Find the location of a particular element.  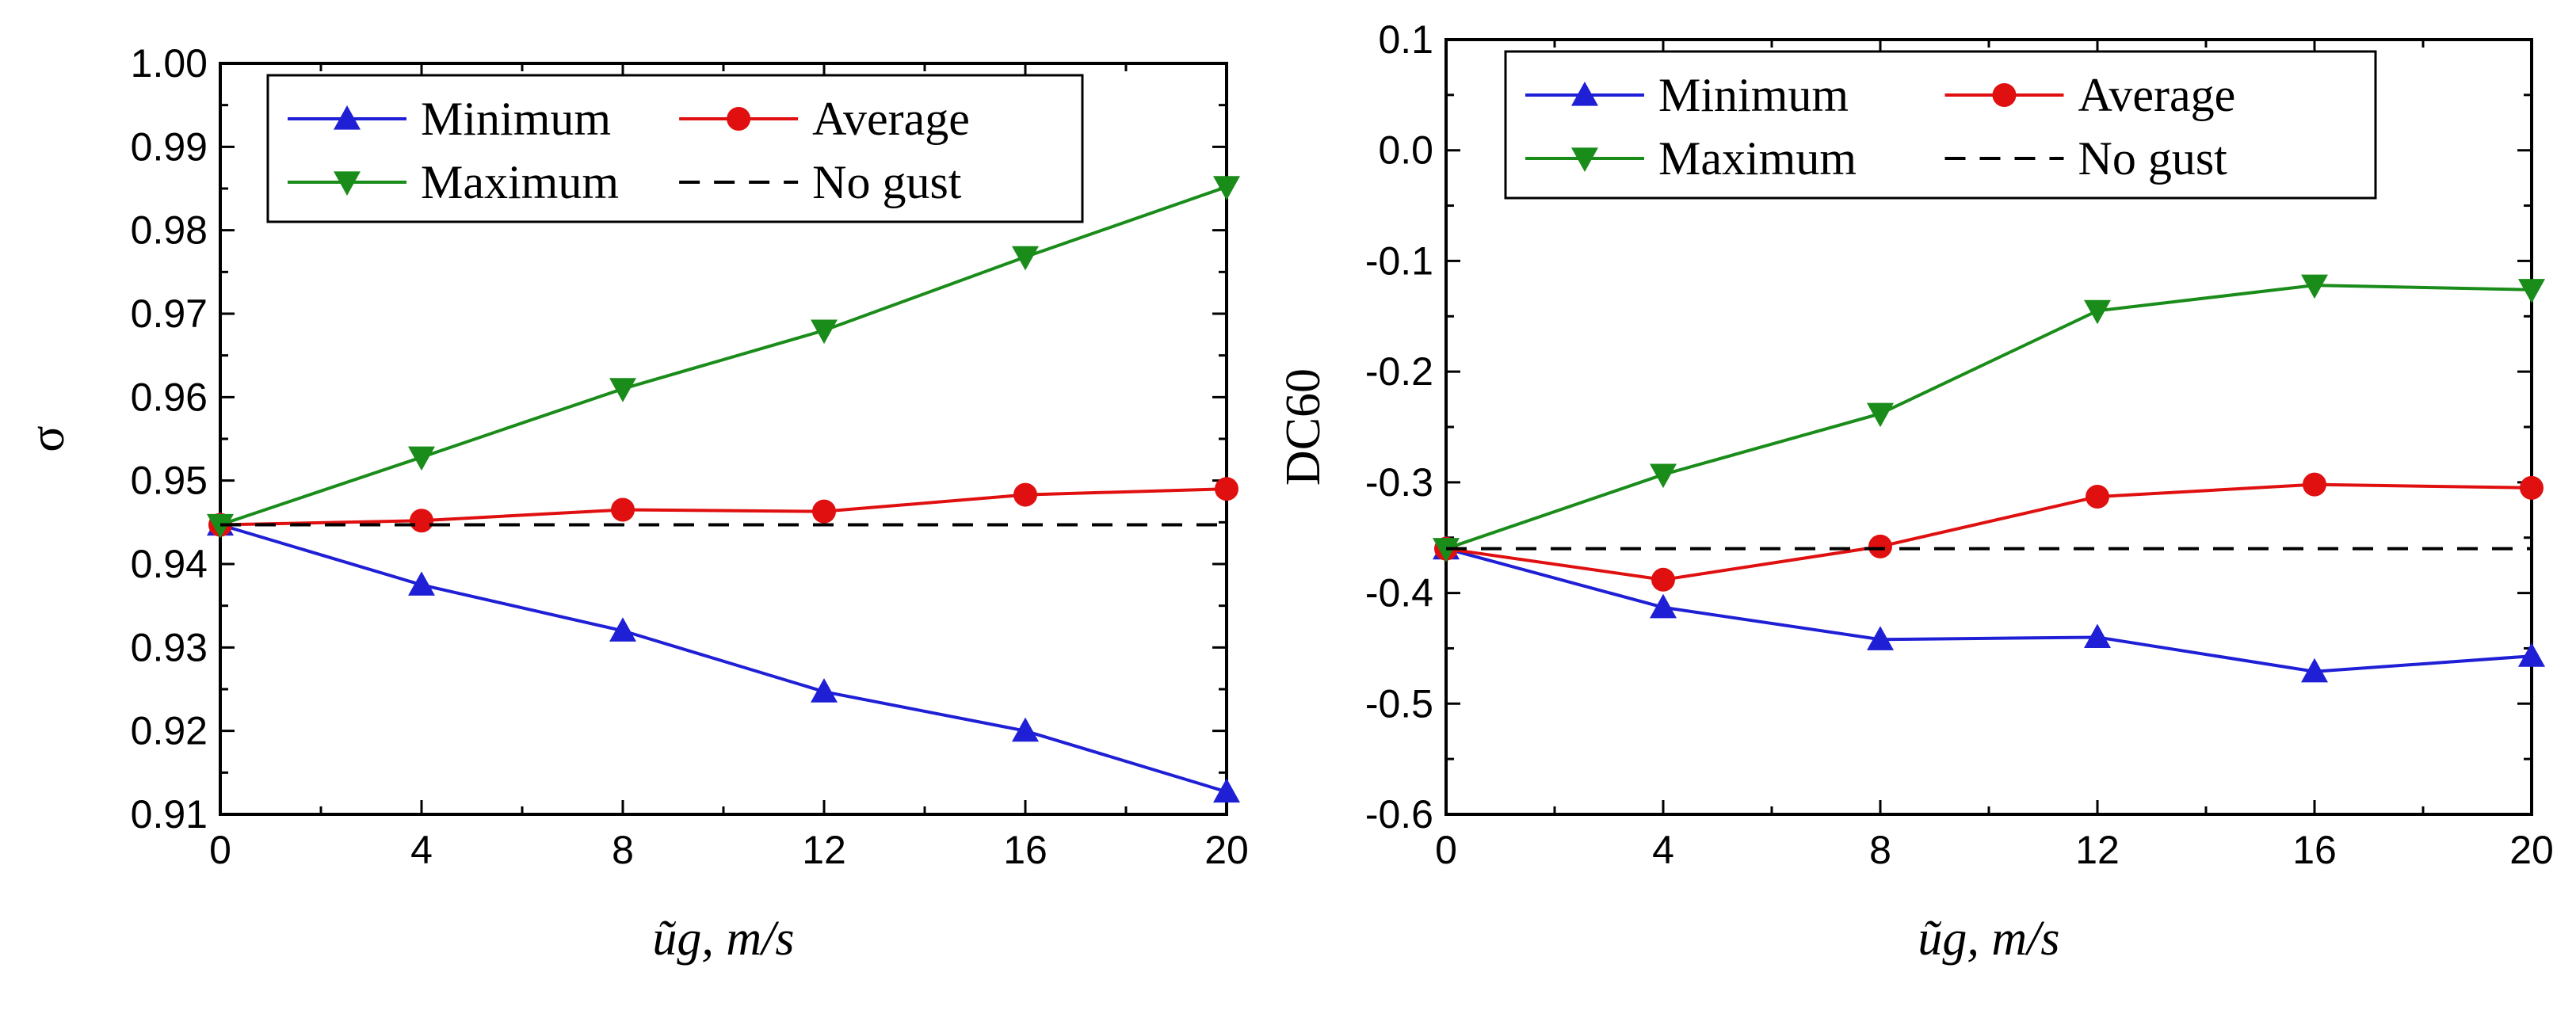

y-tick-label: 1.00 is located at coordinates (169, 63).